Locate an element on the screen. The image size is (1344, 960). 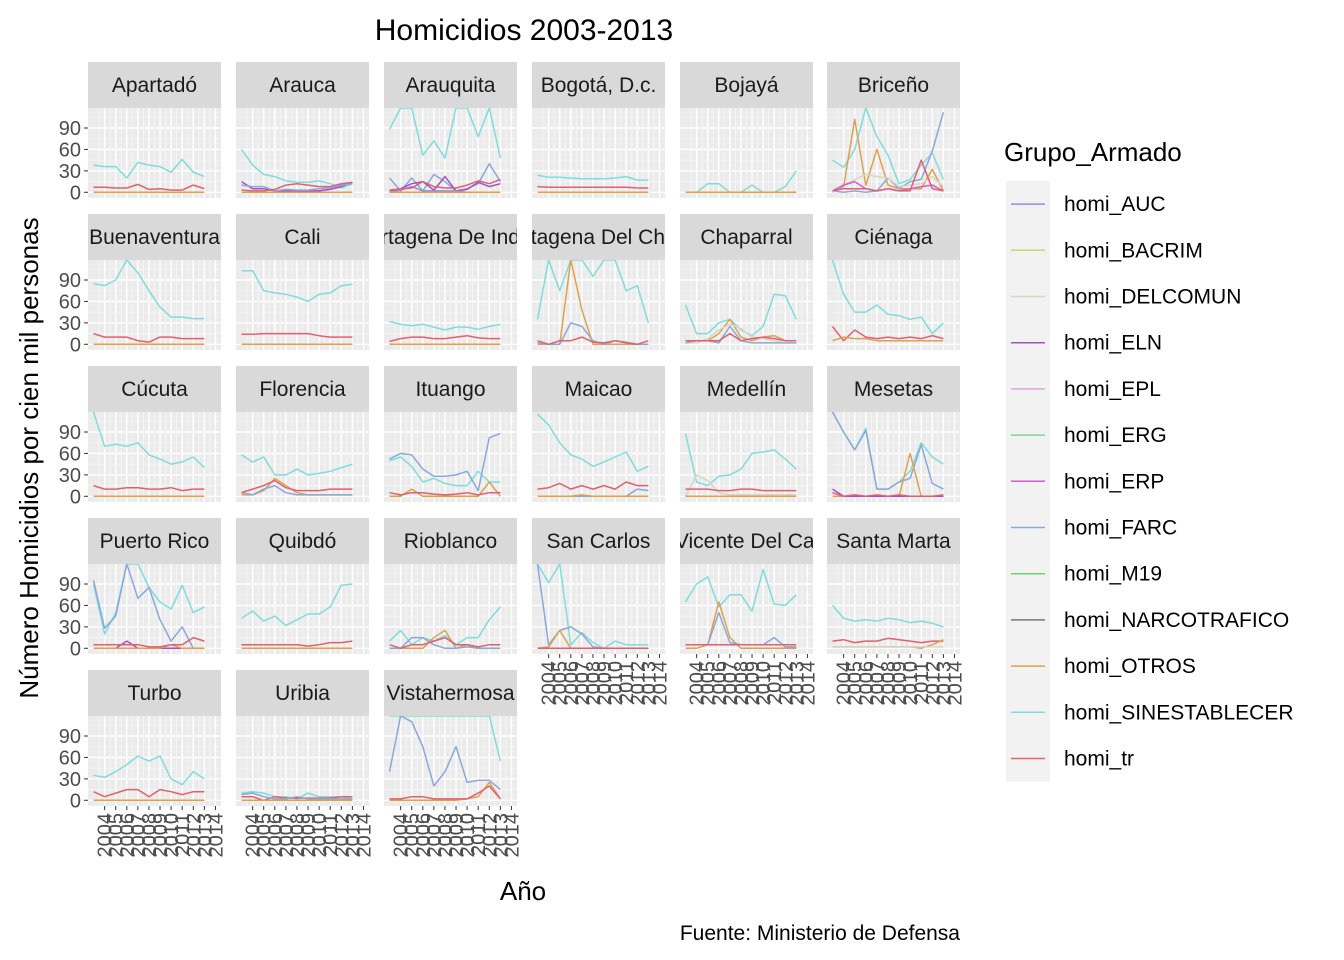
x-tick-label: 2010 is located at coordinates (764, 683).